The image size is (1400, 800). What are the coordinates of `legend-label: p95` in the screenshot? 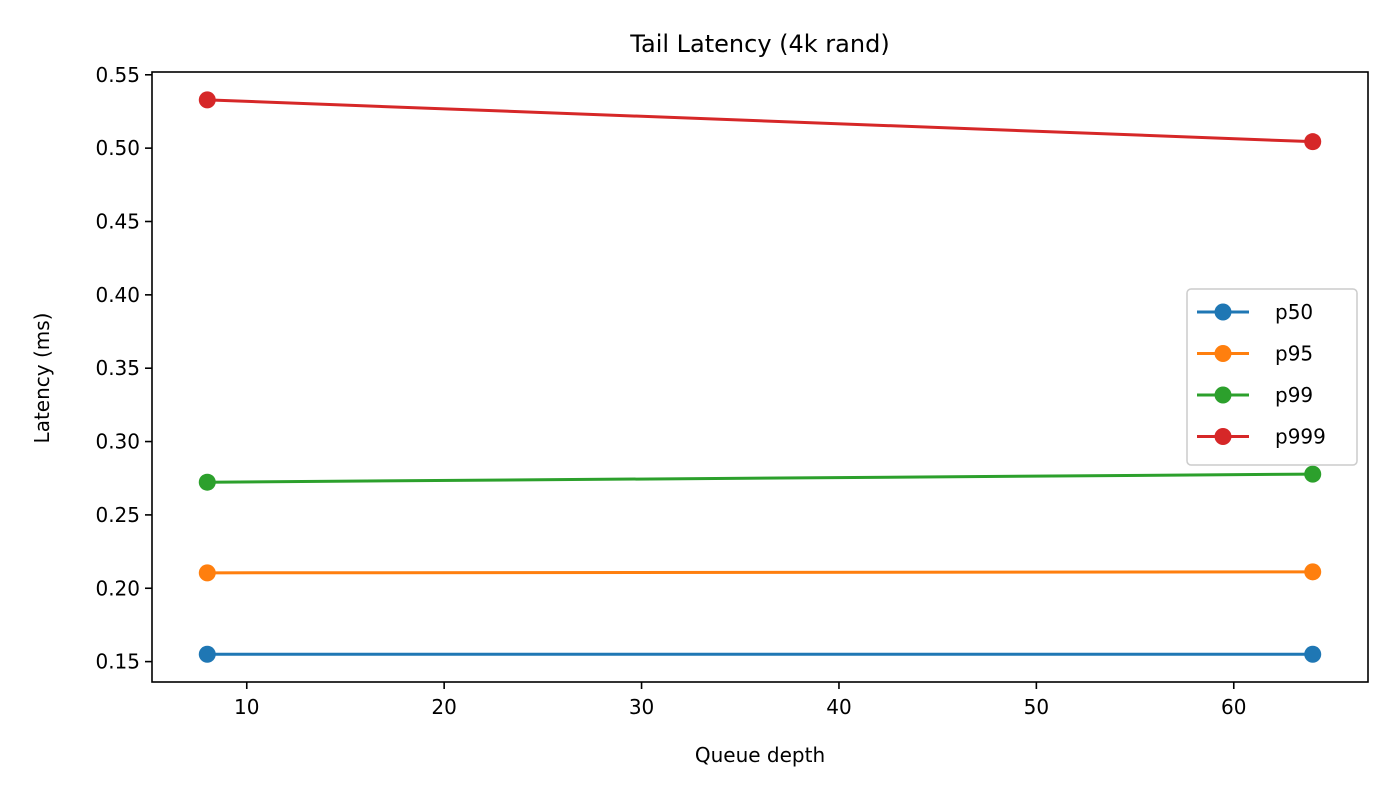 It's located at (1294, 354).